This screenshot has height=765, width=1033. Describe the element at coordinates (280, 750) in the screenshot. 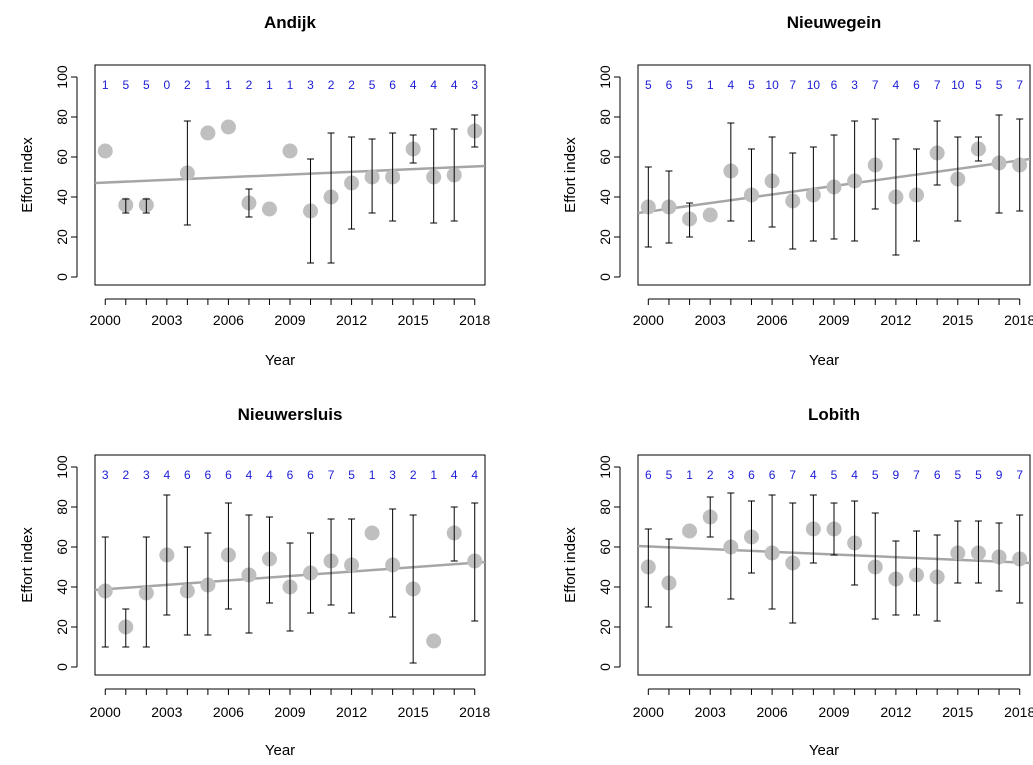

I see `x-axis-label: Year` at that location.